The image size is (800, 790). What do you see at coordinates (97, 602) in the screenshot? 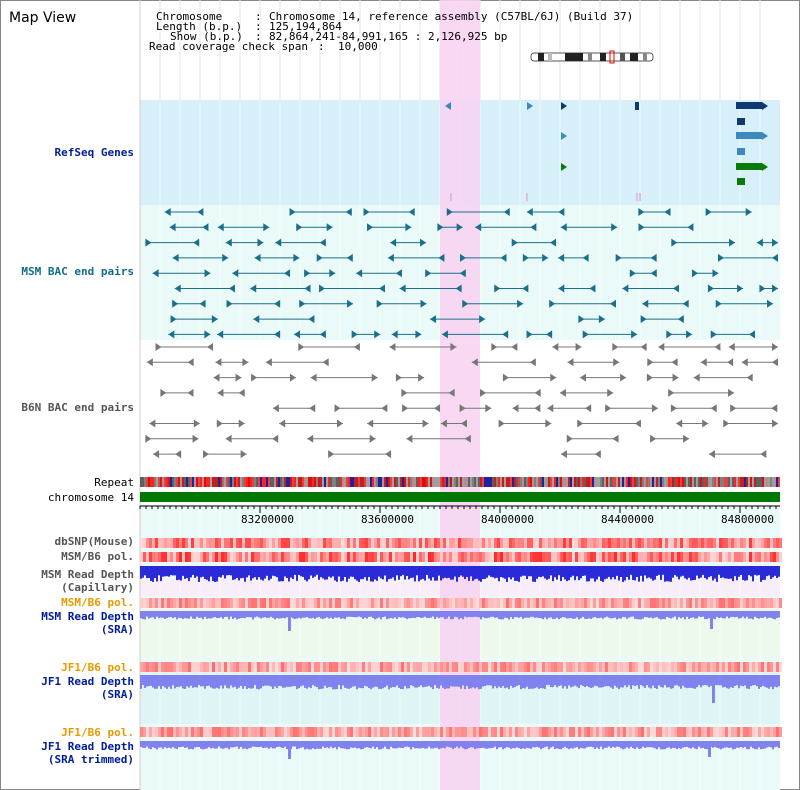
I see `track-label-msm-b6-pol-2: MSM/B6 pol.` at bounding box center [97, 602].